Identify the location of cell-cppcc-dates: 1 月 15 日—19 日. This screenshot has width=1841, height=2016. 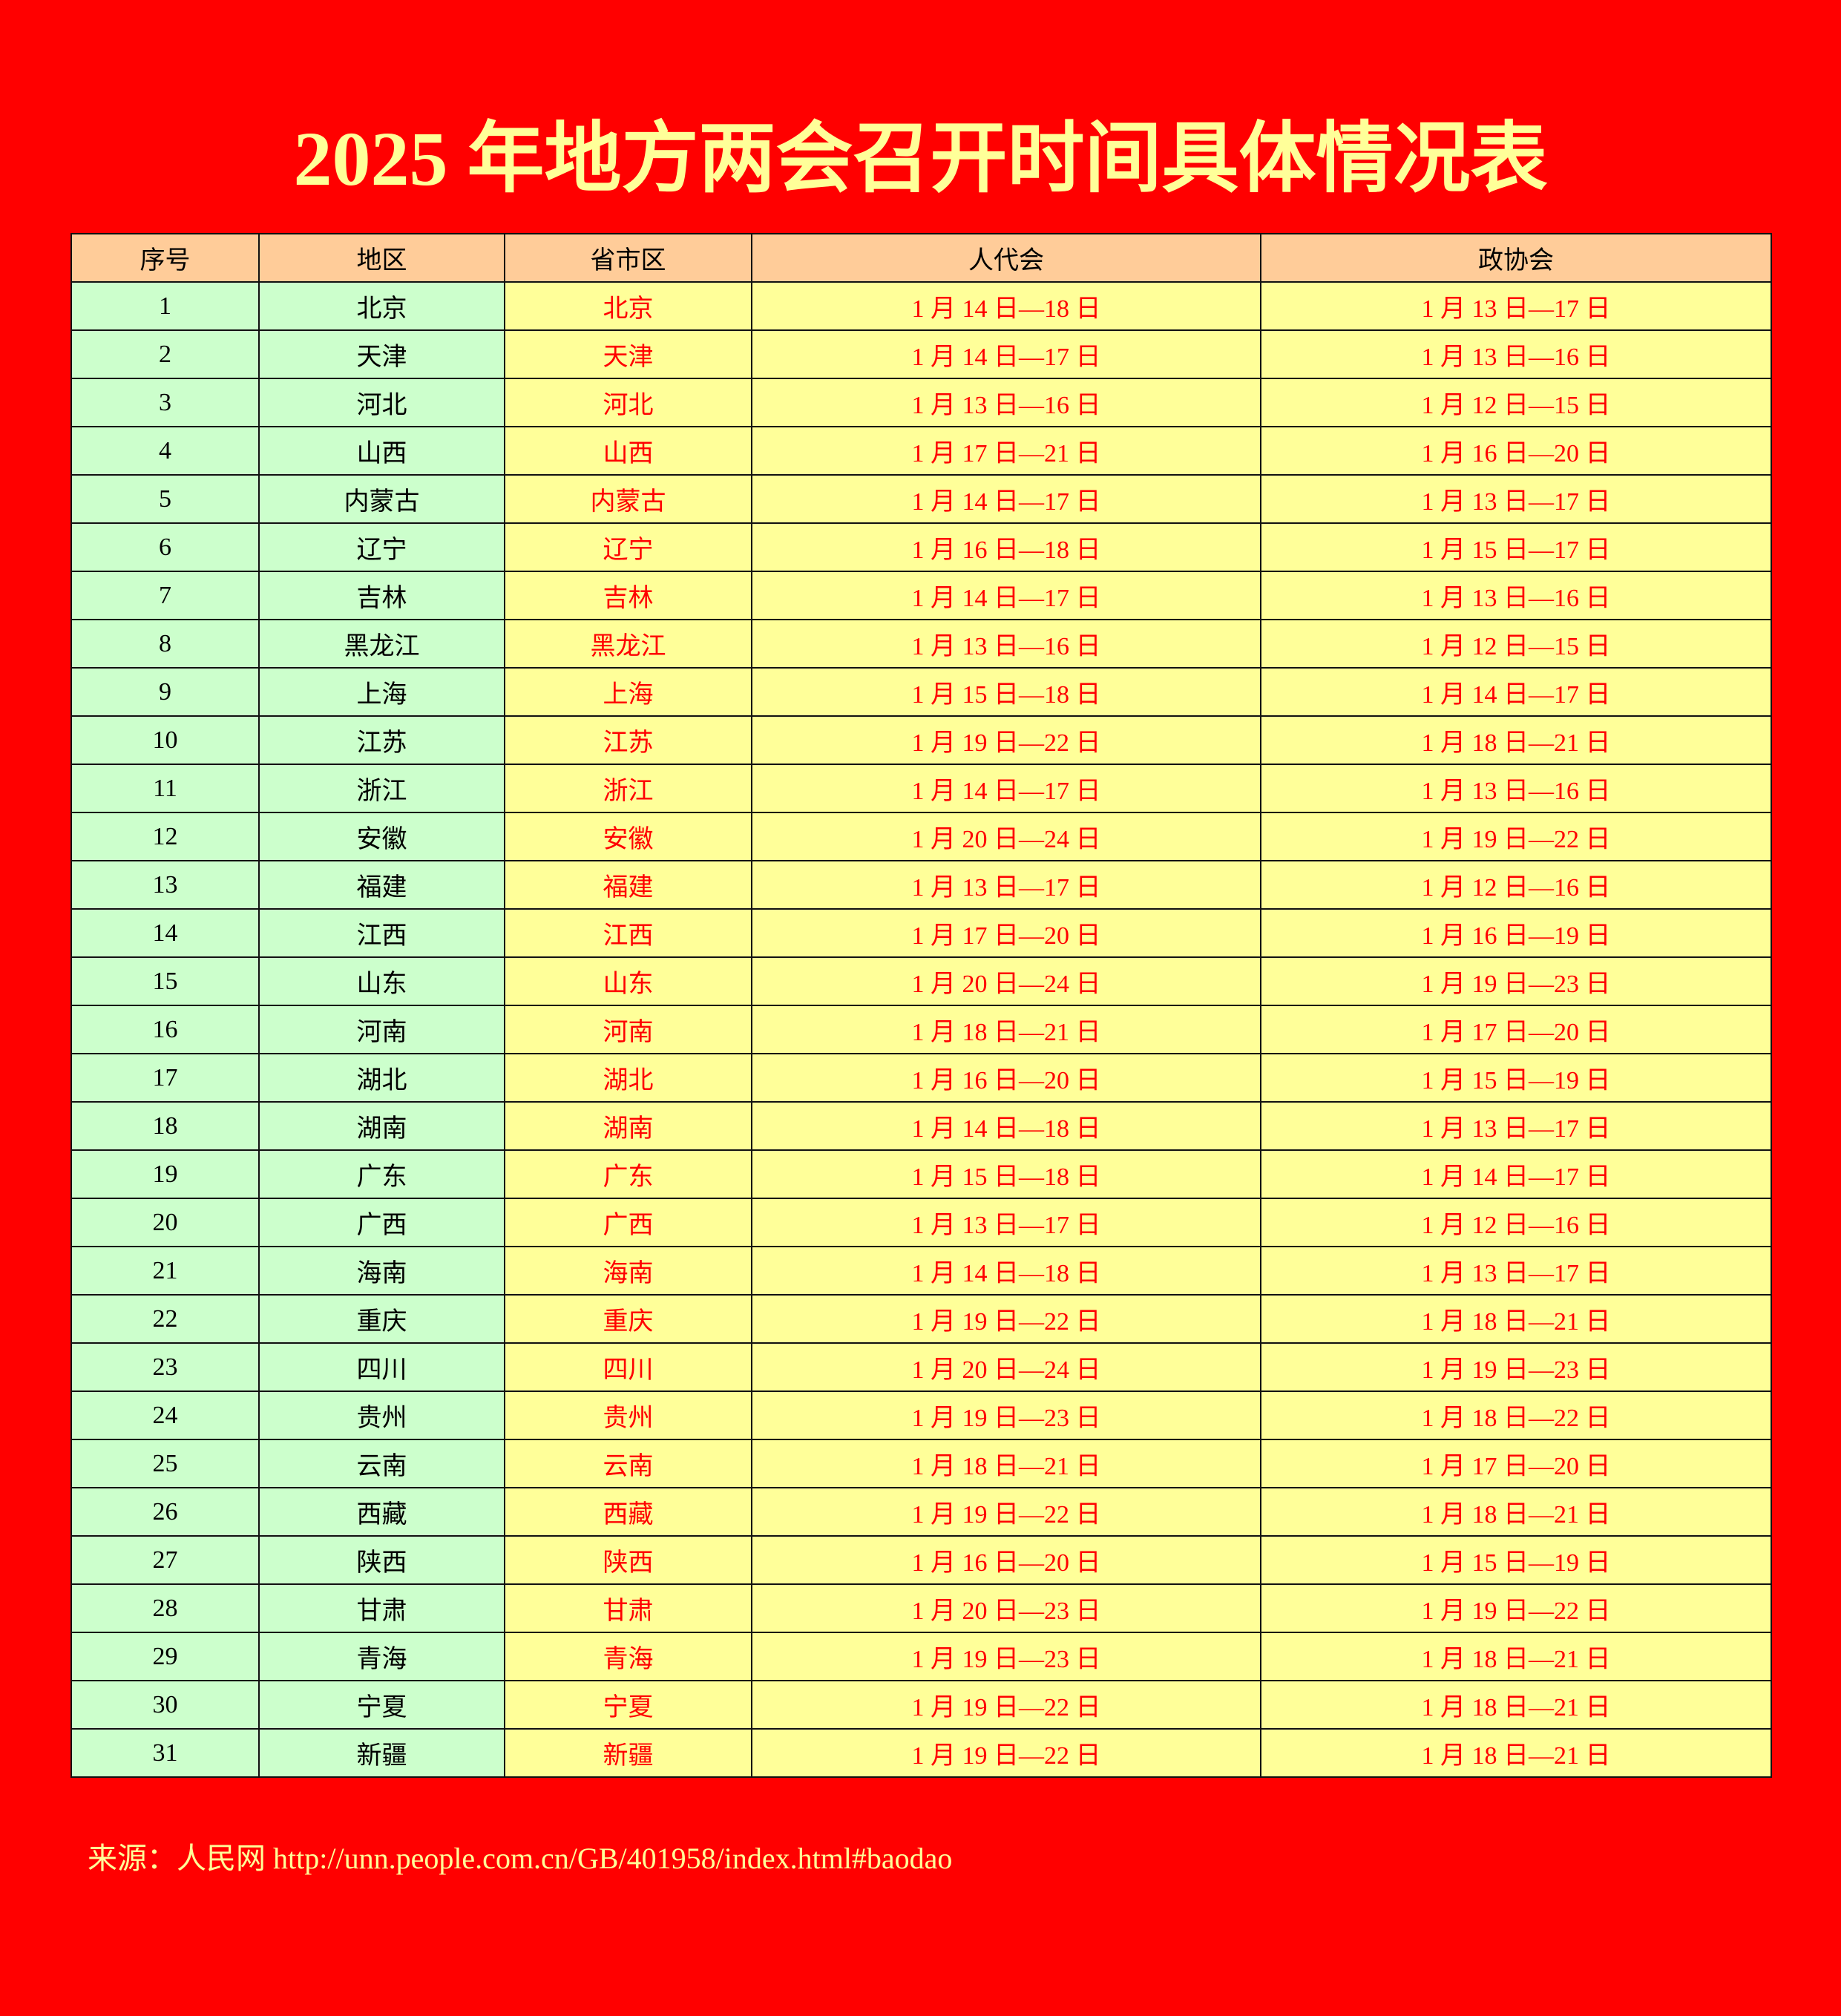
(1516, 1560).